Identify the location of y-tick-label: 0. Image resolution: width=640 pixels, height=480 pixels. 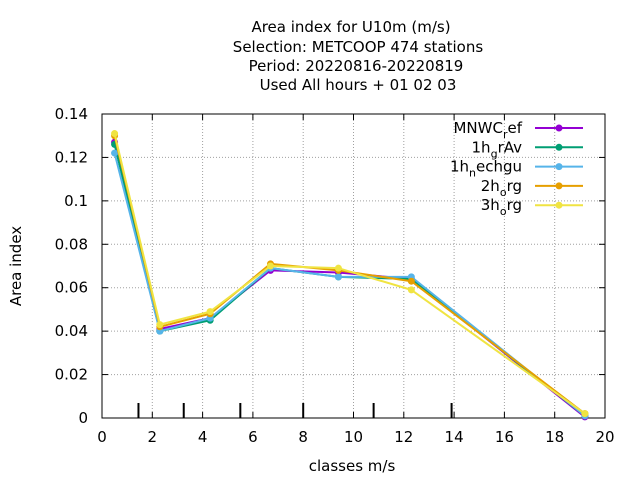
(83, 418).